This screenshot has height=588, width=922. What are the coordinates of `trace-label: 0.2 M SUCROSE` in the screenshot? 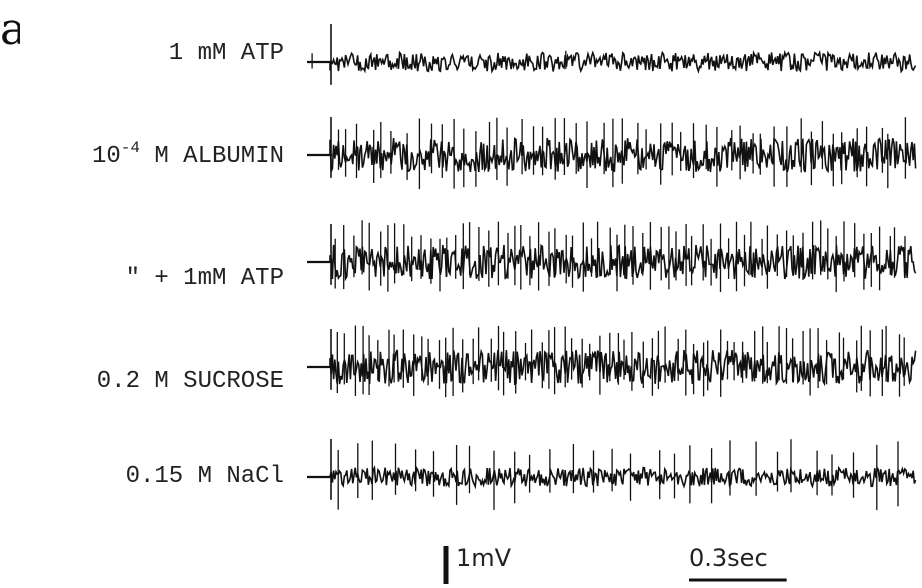 It's located at (190, 382).